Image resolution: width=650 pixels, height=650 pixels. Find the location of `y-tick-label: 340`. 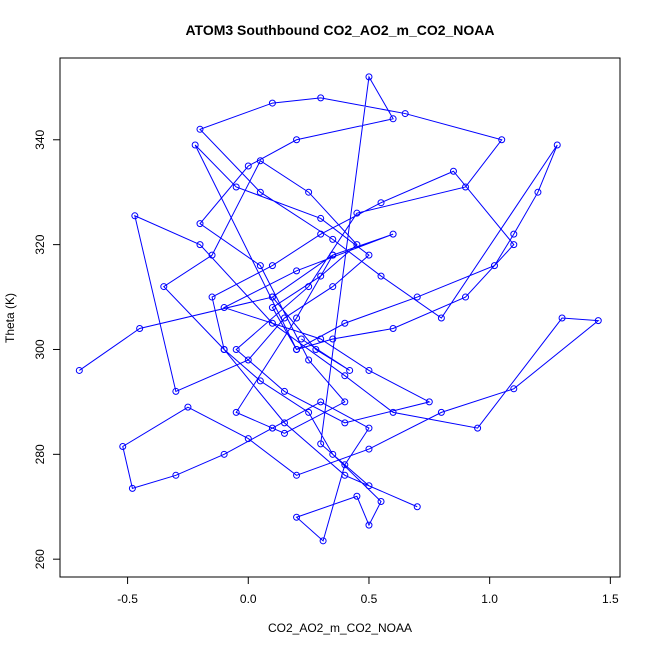

y-tick-label: 340 is located at coordinates (40, 139).